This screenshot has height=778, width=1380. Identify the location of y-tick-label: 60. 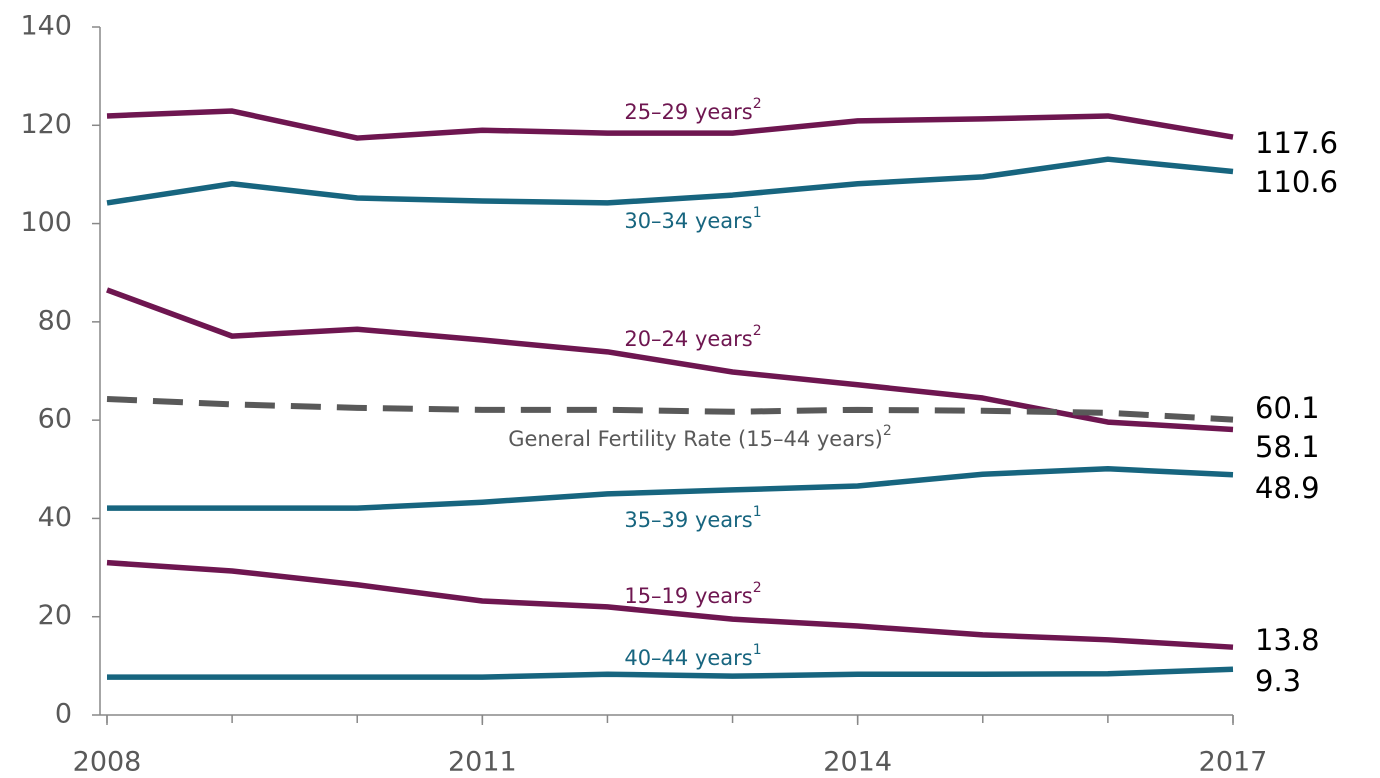
(55, 419).